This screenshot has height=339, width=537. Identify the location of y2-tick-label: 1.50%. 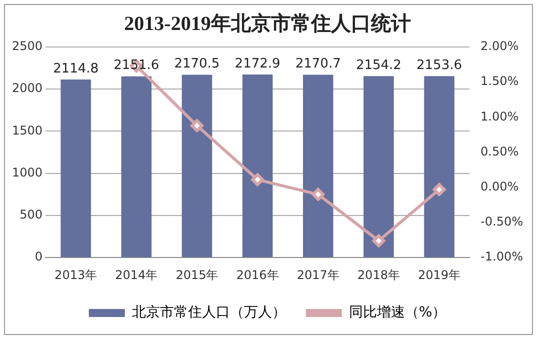
(499, 81).